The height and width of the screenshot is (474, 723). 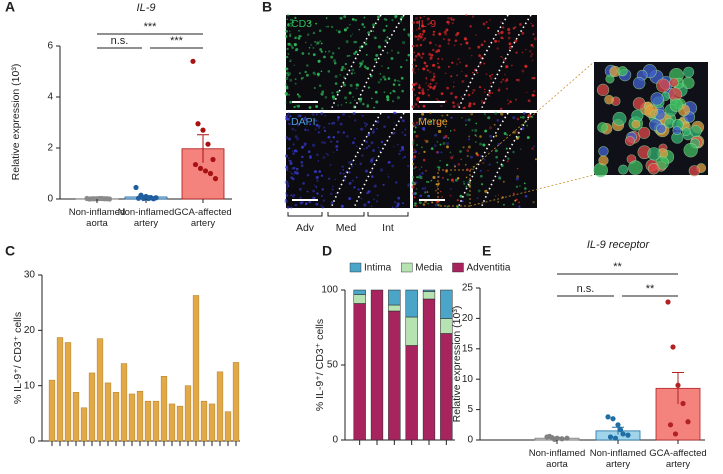 What do you see at coordinates (429, 295) in the screenshot?
I see `bar-segment` at bounding box center [429, 295].